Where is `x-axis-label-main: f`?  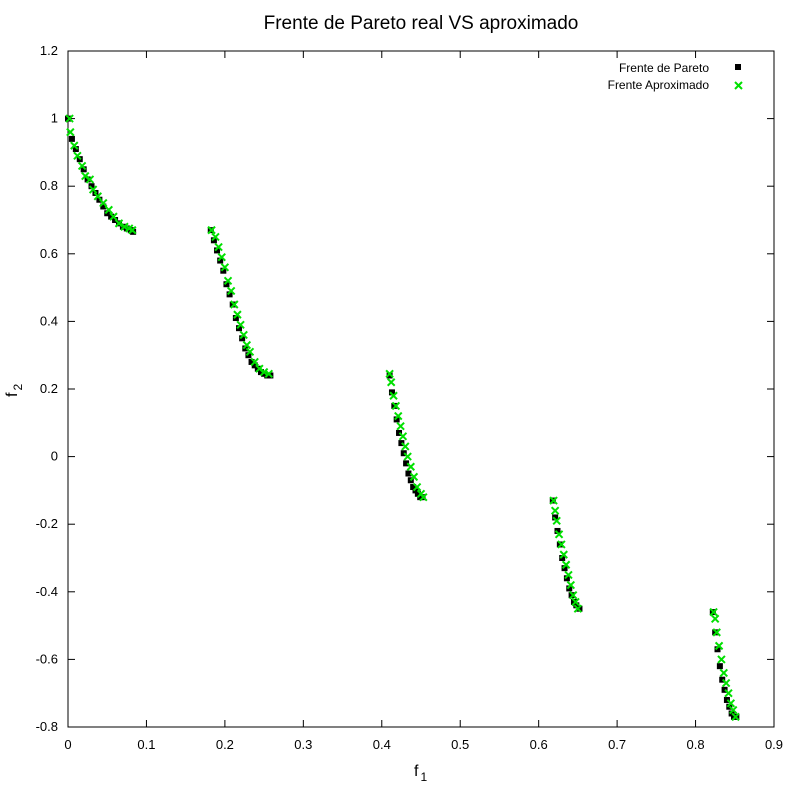 x-axis-label-main: f is located at coordinates (416, 771).